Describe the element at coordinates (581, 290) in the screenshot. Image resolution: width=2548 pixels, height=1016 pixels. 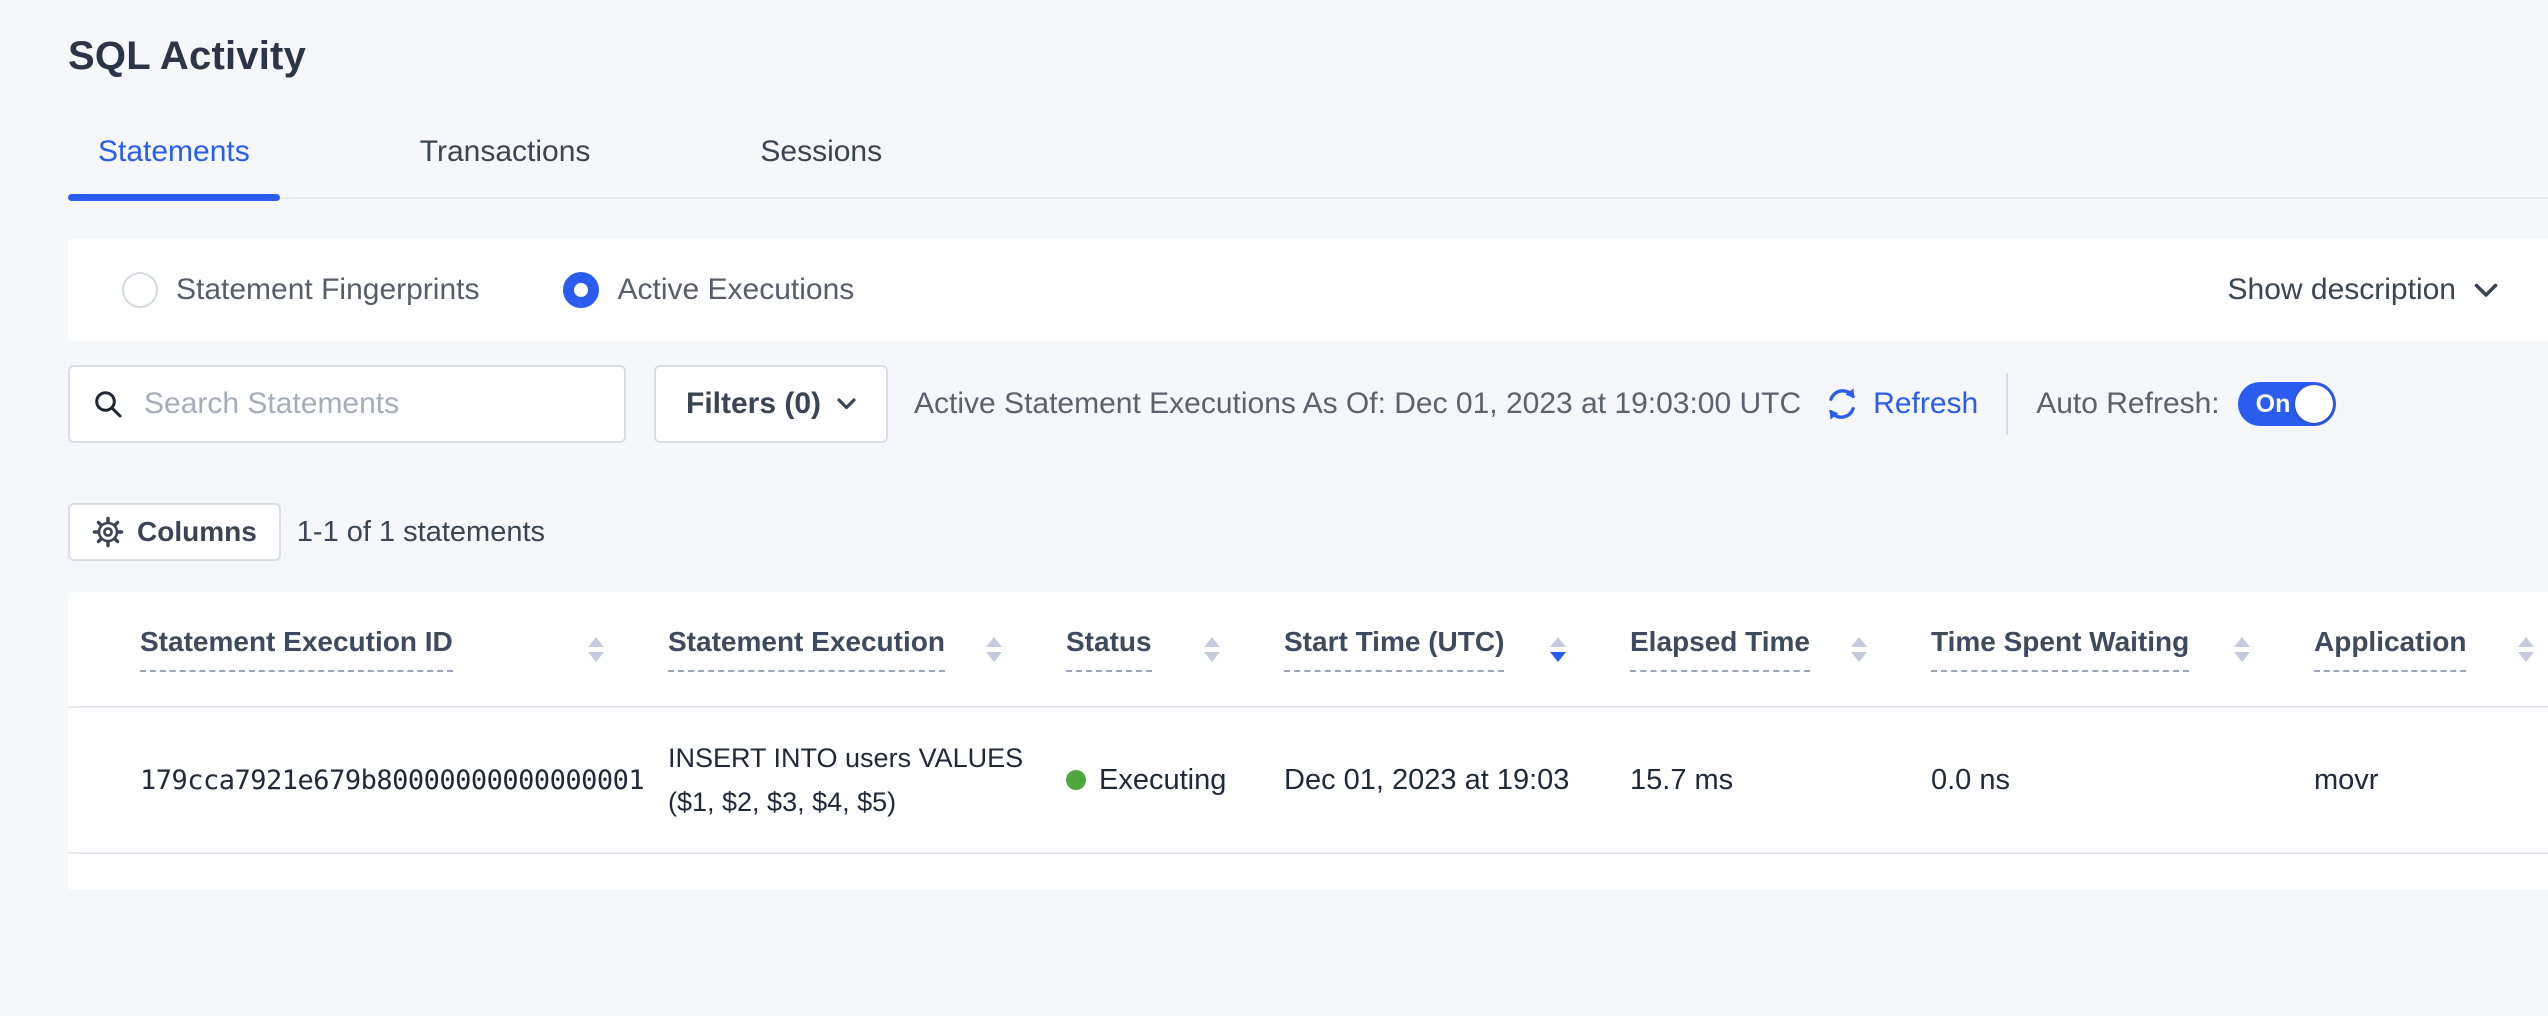
I see `radio-selected-icon` at that location.